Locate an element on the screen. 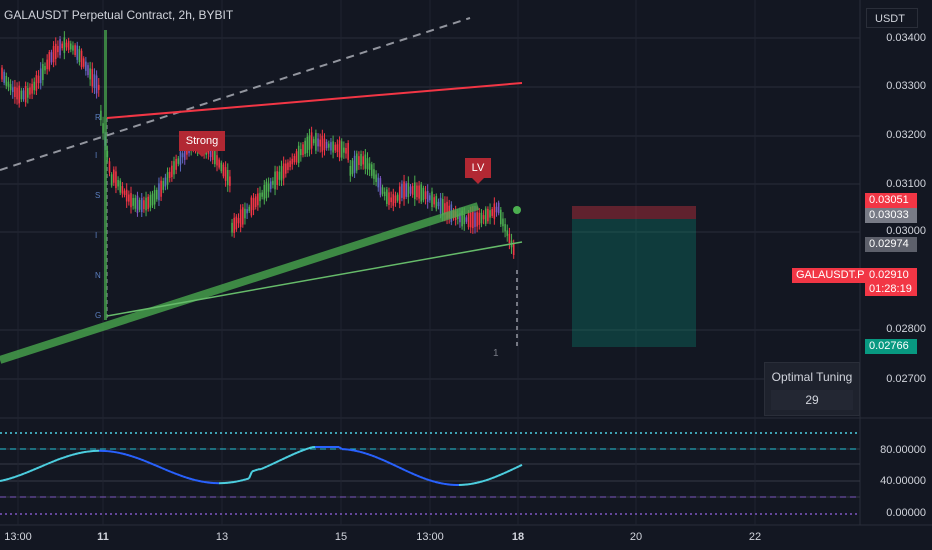 This screenshot has width=932, height=550. dashed-trendline is located at coordinates (235, 94).